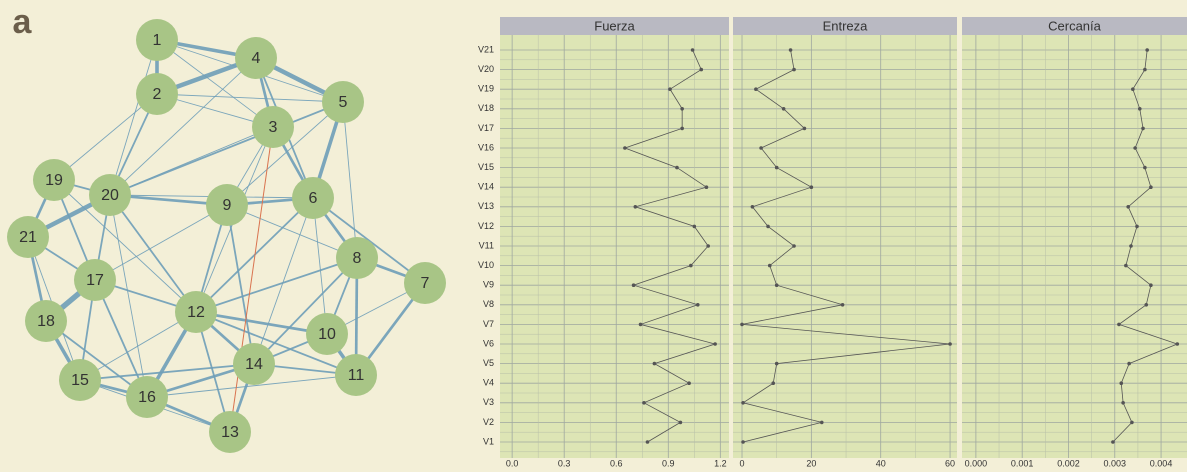 The height and width of the screenshot is (472, 1187). Describe the element at coordinates (488, 343) in the screenshot. I see `y-tick-label: V6` at that location.